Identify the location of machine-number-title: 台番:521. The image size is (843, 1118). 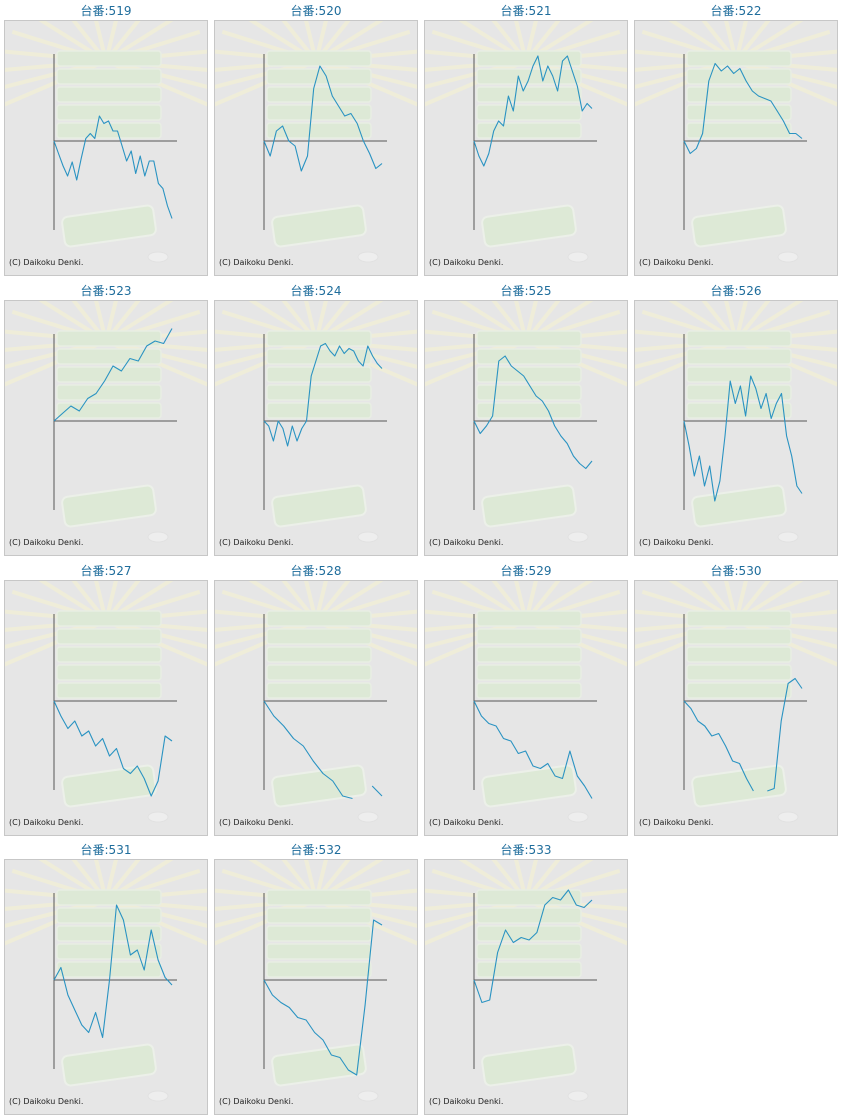
(526, 11).